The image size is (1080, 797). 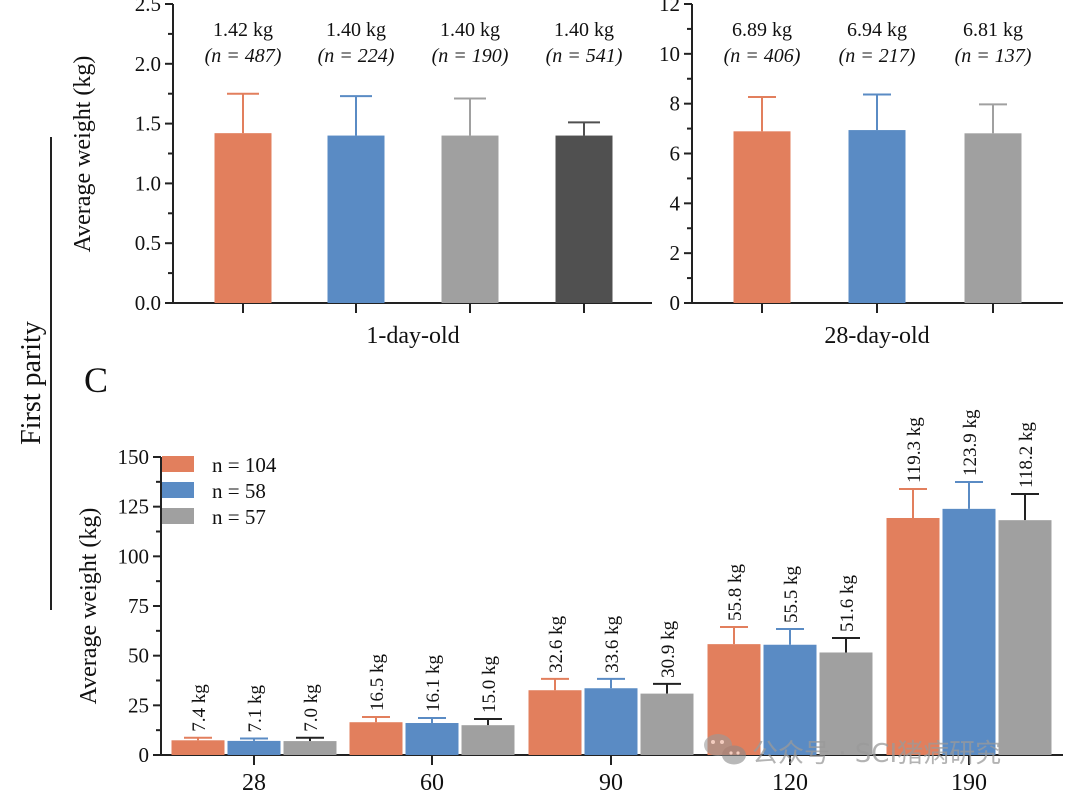 I want to click on bar-n-label: (n = 487), so click(x=243, y=56).